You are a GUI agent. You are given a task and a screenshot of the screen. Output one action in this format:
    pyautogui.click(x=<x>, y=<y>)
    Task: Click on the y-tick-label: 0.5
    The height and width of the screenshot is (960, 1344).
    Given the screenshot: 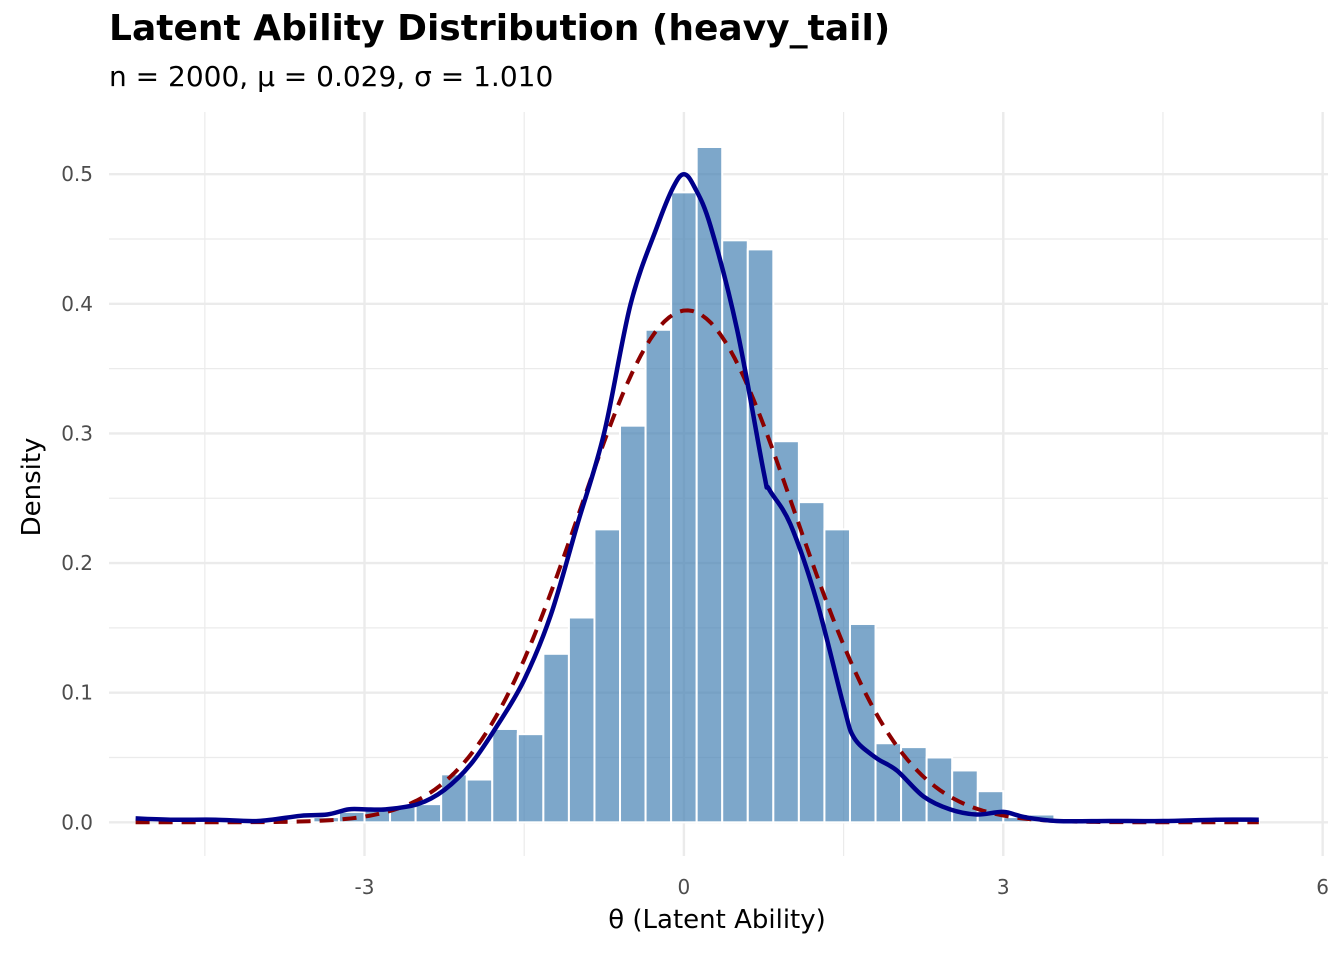 What is the action you would take?
    pyautogui.click(x=77, y=174)
    